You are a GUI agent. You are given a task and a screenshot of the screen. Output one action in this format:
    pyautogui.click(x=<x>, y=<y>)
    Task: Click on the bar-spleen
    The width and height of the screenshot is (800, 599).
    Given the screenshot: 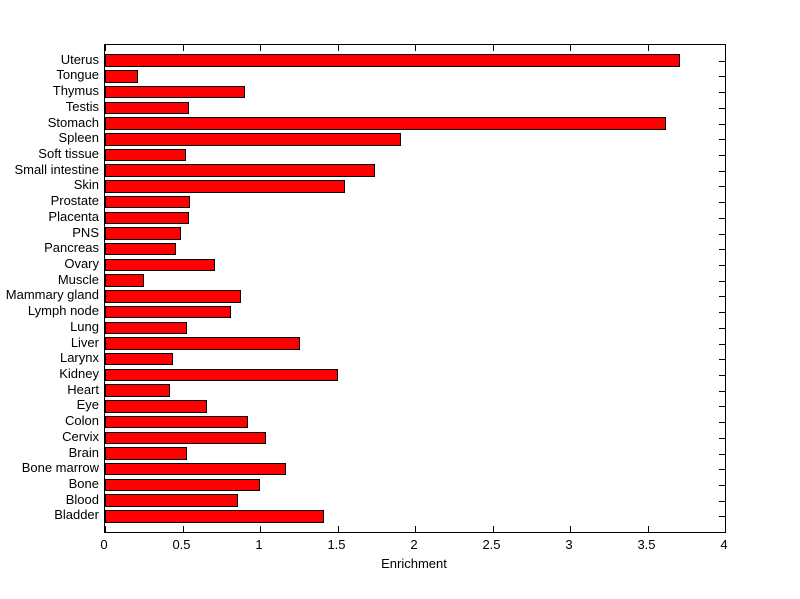 What is the action you would take?
    pyautogui.click(x=253, y=139)
    